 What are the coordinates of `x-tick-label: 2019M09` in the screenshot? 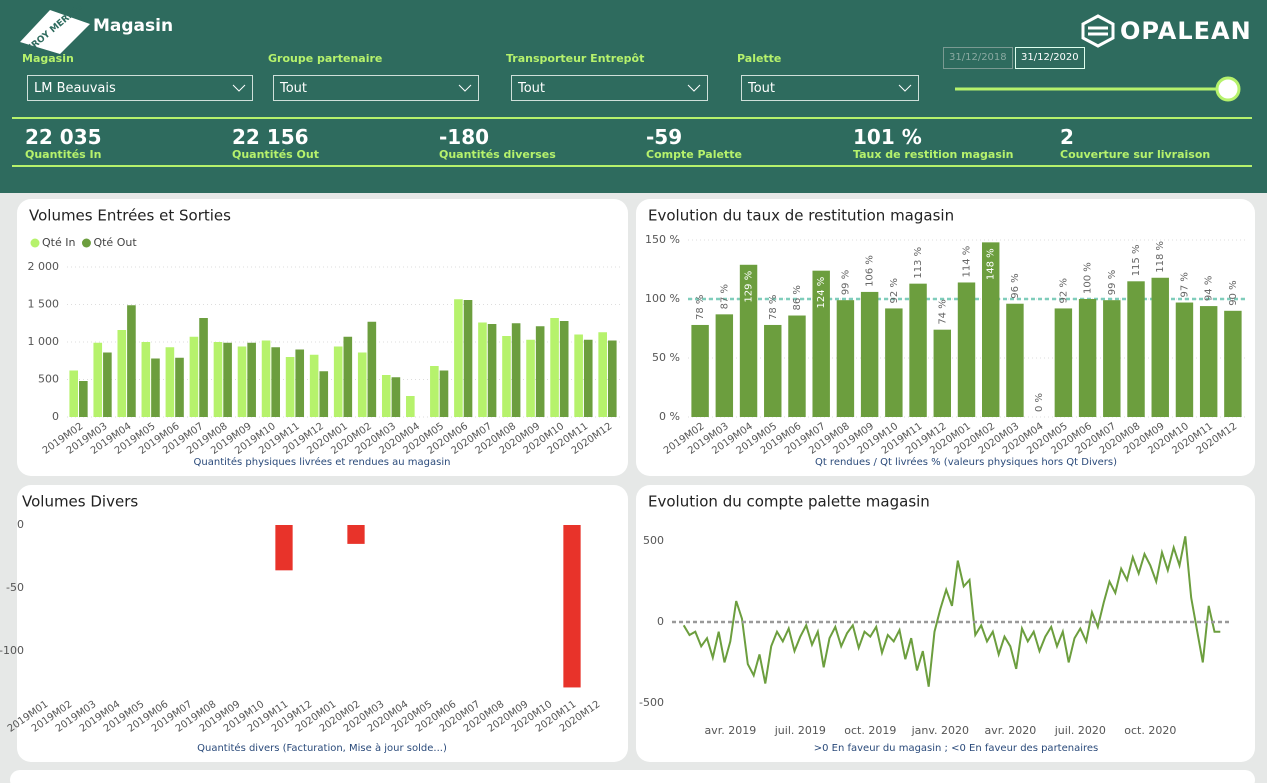 It's located at (853, 439).